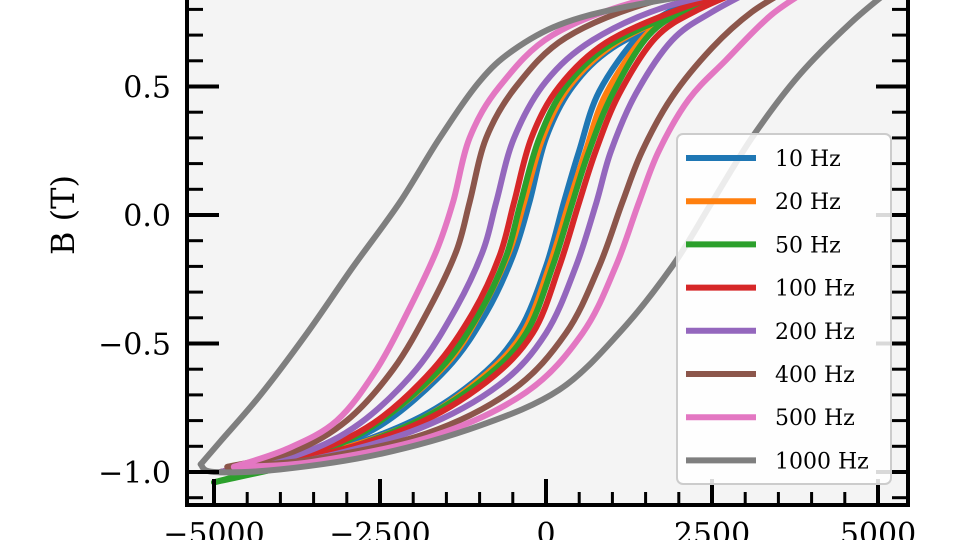  What do you see at coordinates (134, 345) in the screenshot?
I see `y-tick-label: −0.5` at bounding box center [134, 345].